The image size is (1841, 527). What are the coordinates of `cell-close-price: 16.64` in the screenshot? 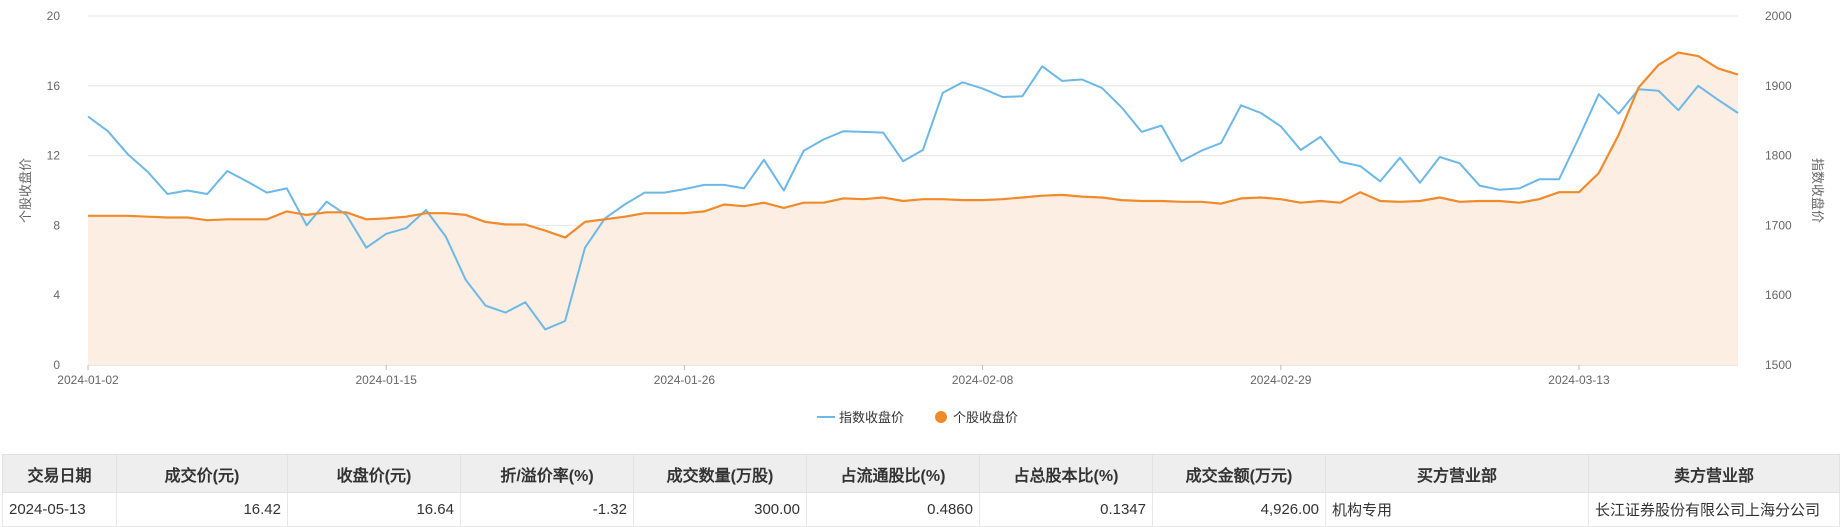 It's located at (374, 509).